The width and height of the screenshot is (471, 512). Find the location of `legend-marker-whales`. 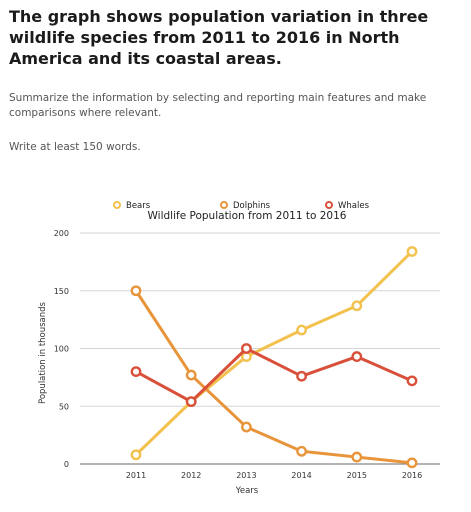

legend-marker-whales is located at coordinates (329, 205).